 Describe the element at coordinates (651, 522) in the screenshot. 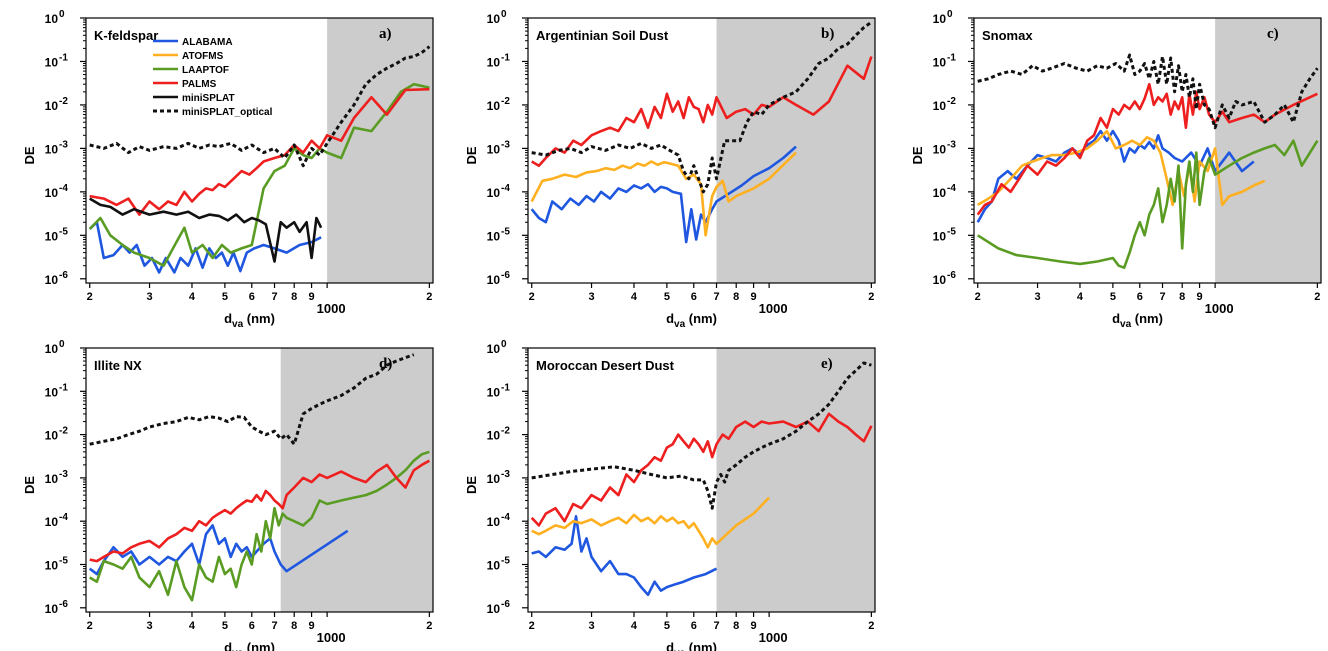

I see `series-line-atofms` at that location.